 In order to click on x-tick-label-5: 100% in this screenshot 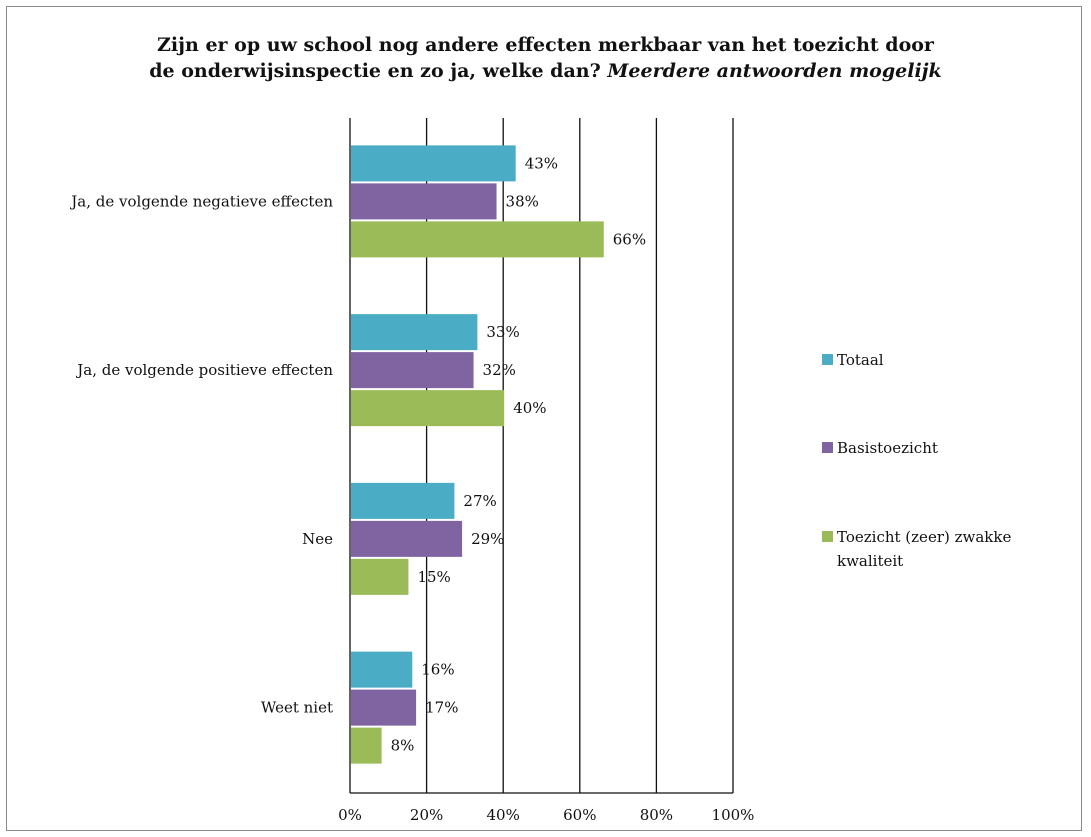, I will do `click(733, 815)`.